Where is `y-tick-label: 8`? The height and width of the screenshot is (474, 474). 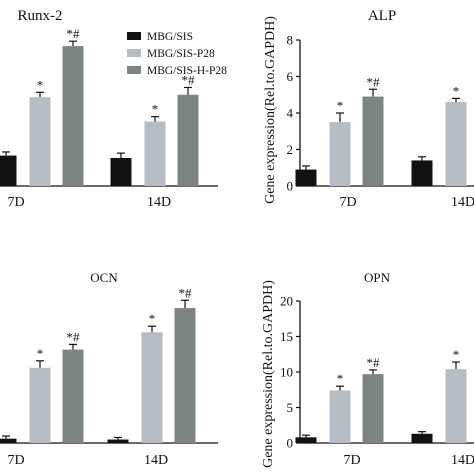
y-tick-label: 8 is located at coordinates (290, 40).